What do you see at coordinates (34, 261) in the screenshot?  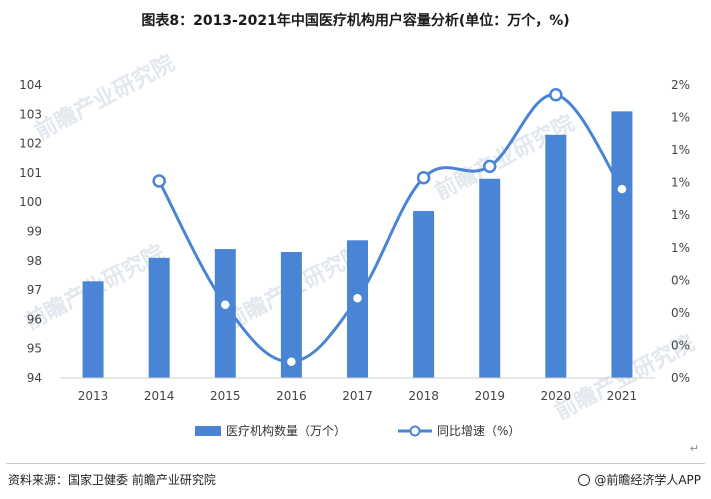 I see `left-tick-label: 98` at bounding box center [34, 261].